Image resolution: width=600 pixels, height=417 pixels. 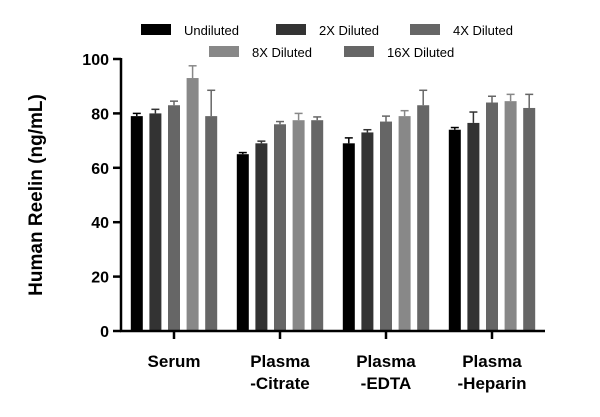 I want to click on y-tick-label: 60, so click(x=100, y=169).